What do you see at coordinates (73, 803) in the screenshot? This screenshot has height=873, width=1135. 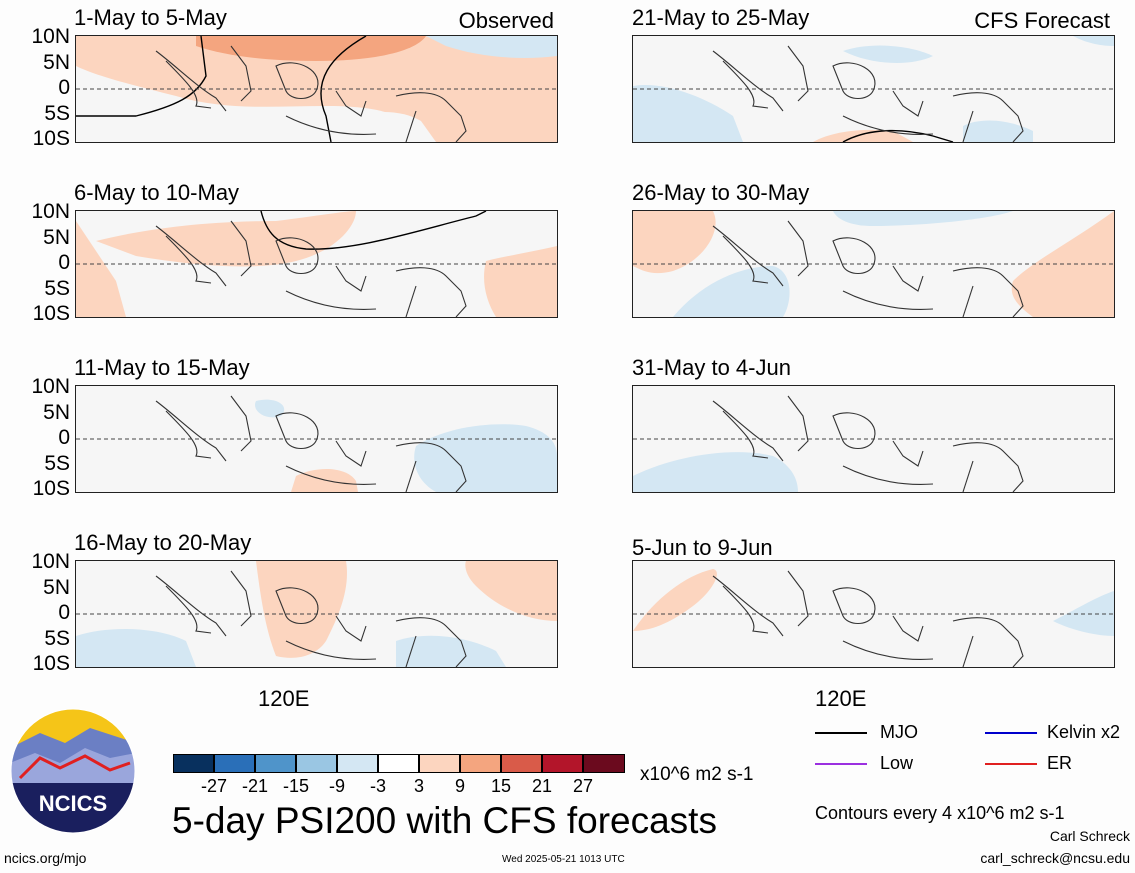 I see `logo-text: NCICS` at bounding box center [73, 803].